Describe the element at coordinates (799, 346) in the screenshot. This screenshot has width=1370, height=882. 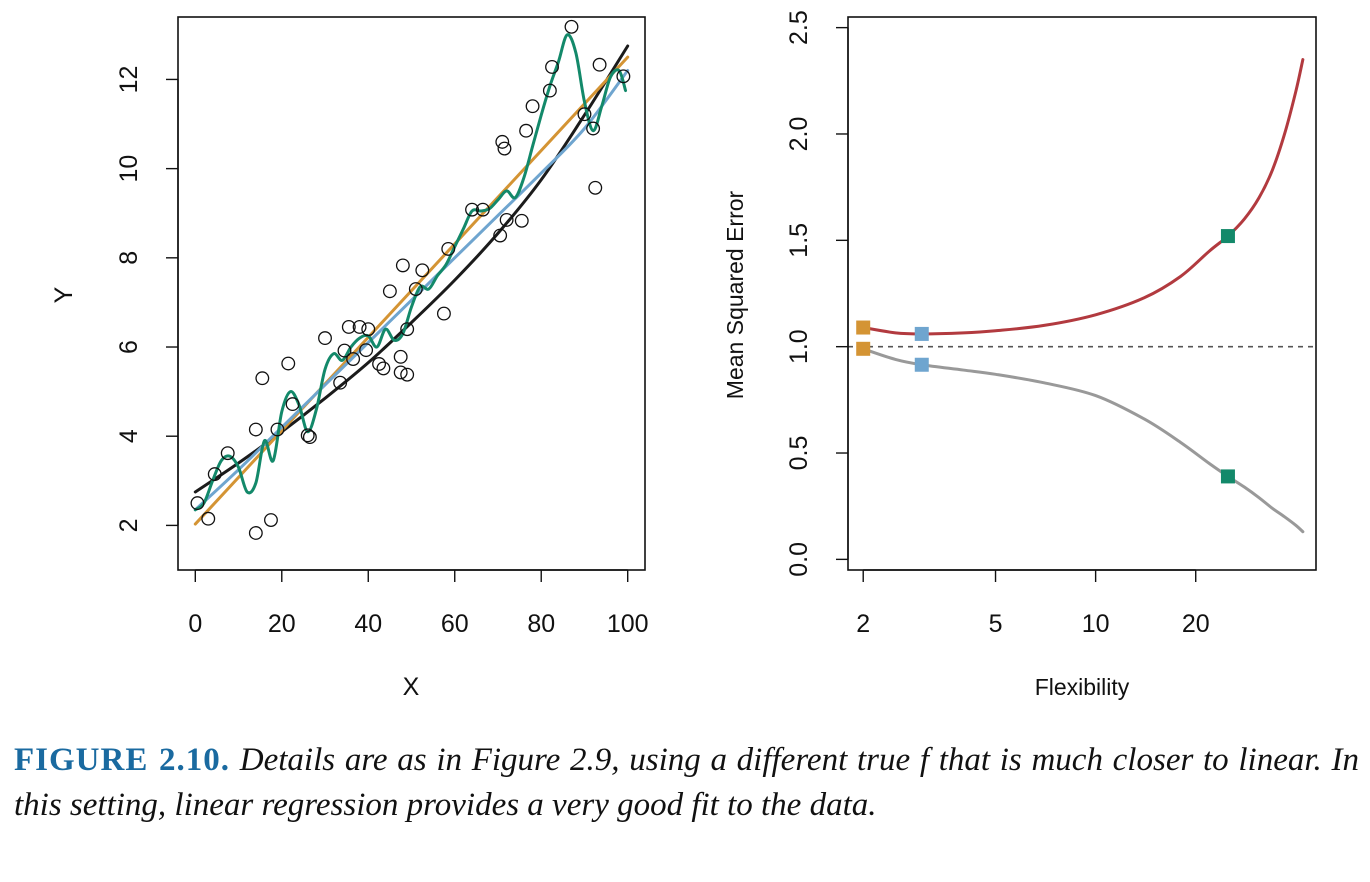
I see `y-tick-label: 1.0` at that location.